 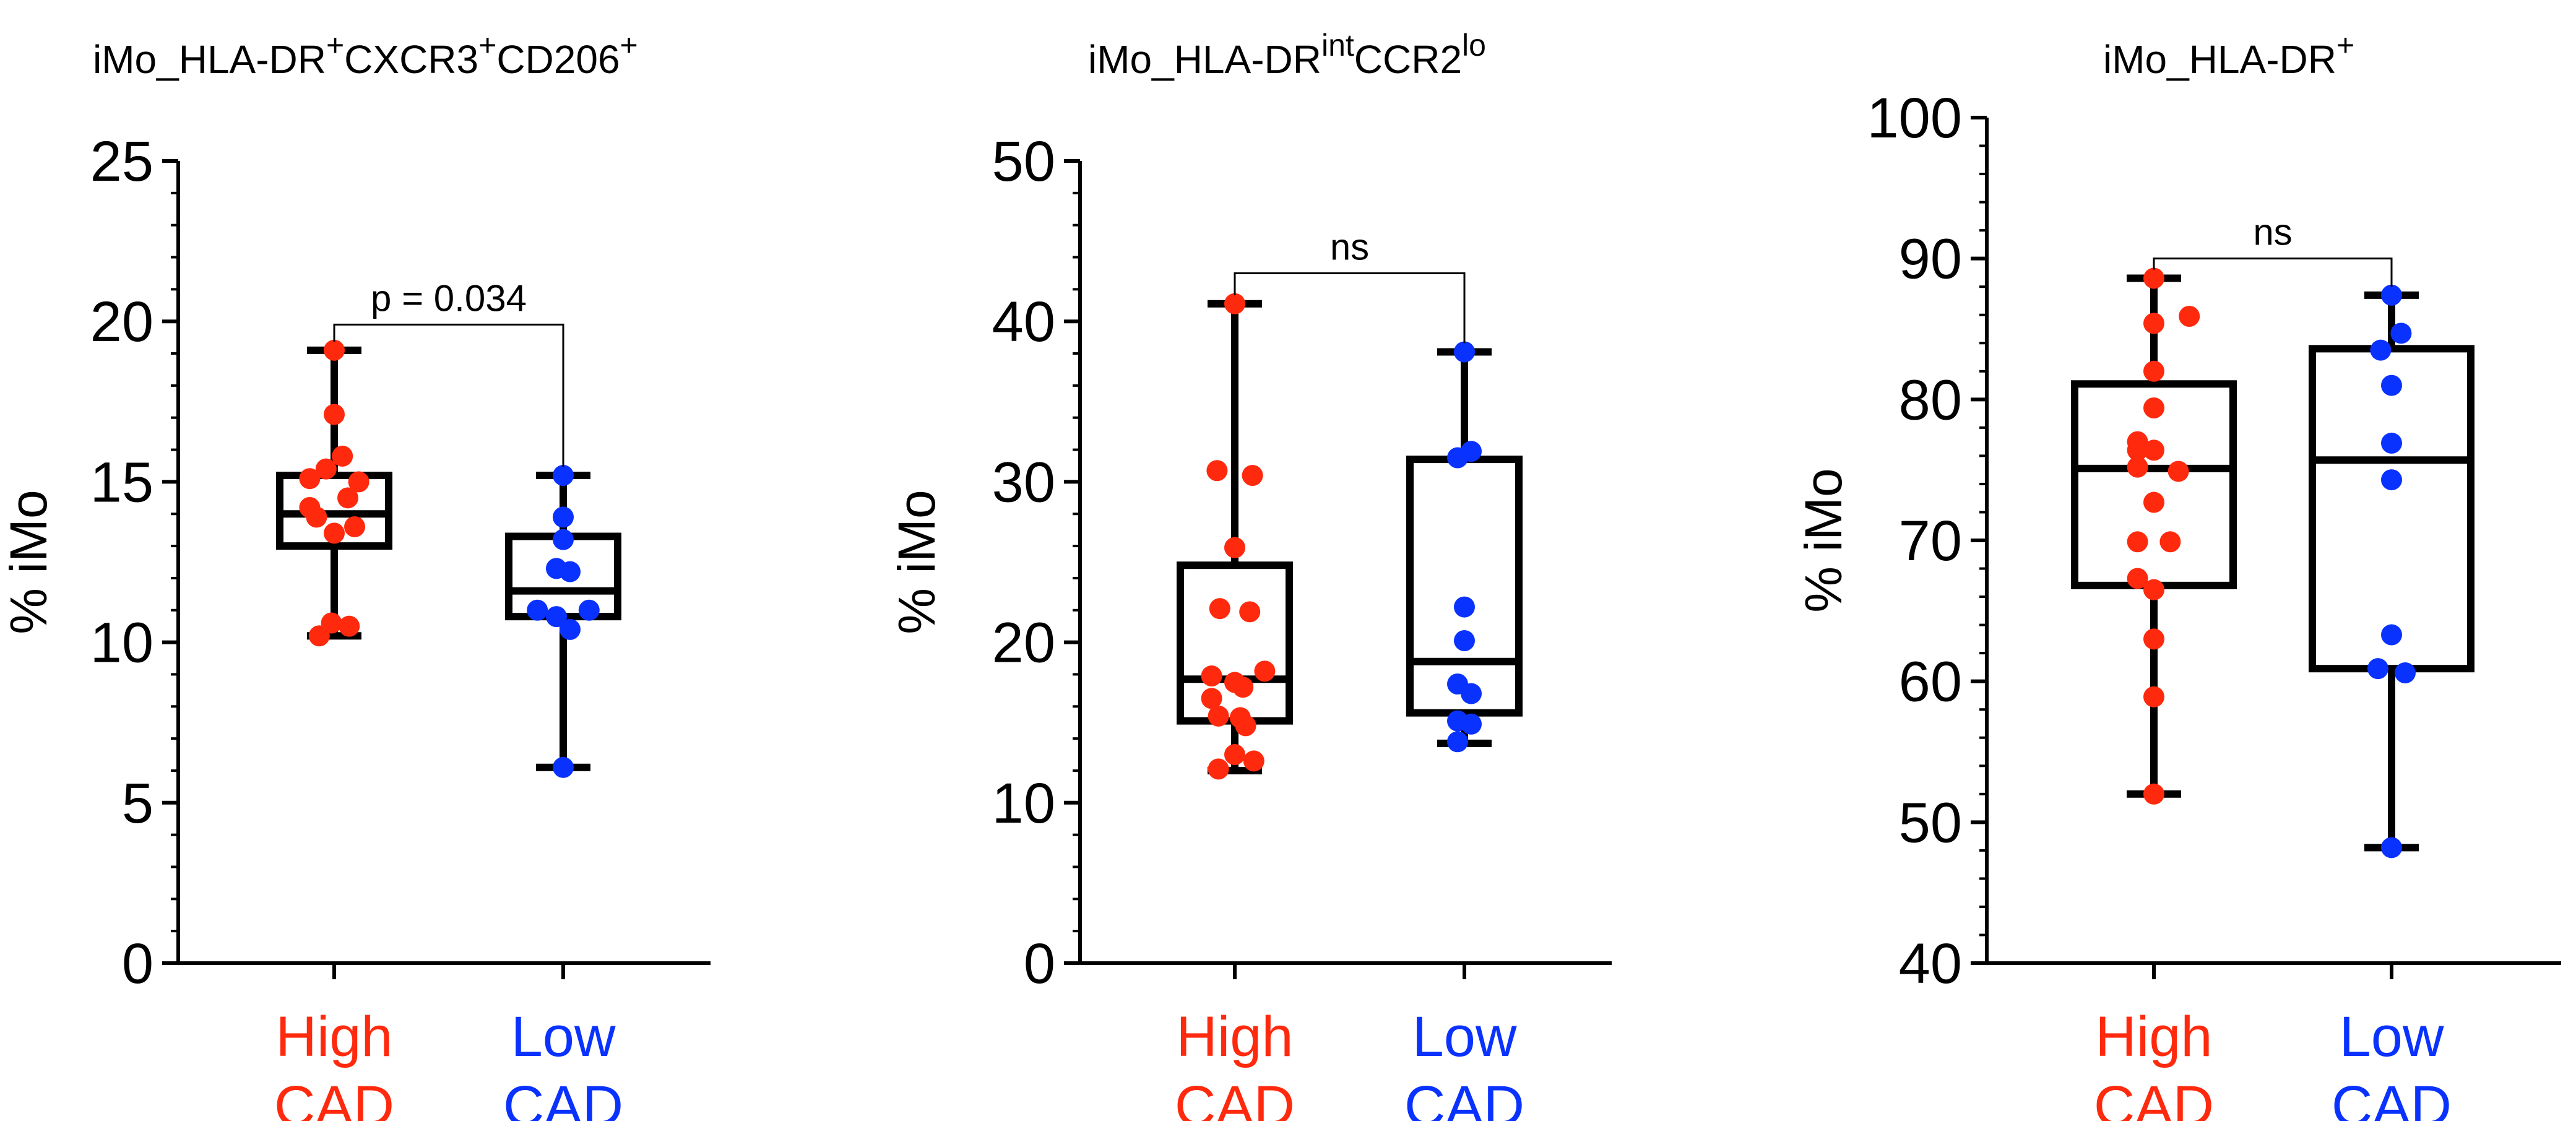 What do you see at coordinates (1930, 259) in the screenshot?
I see `y-tick-label: 90` at bounding box center [1930, 259].